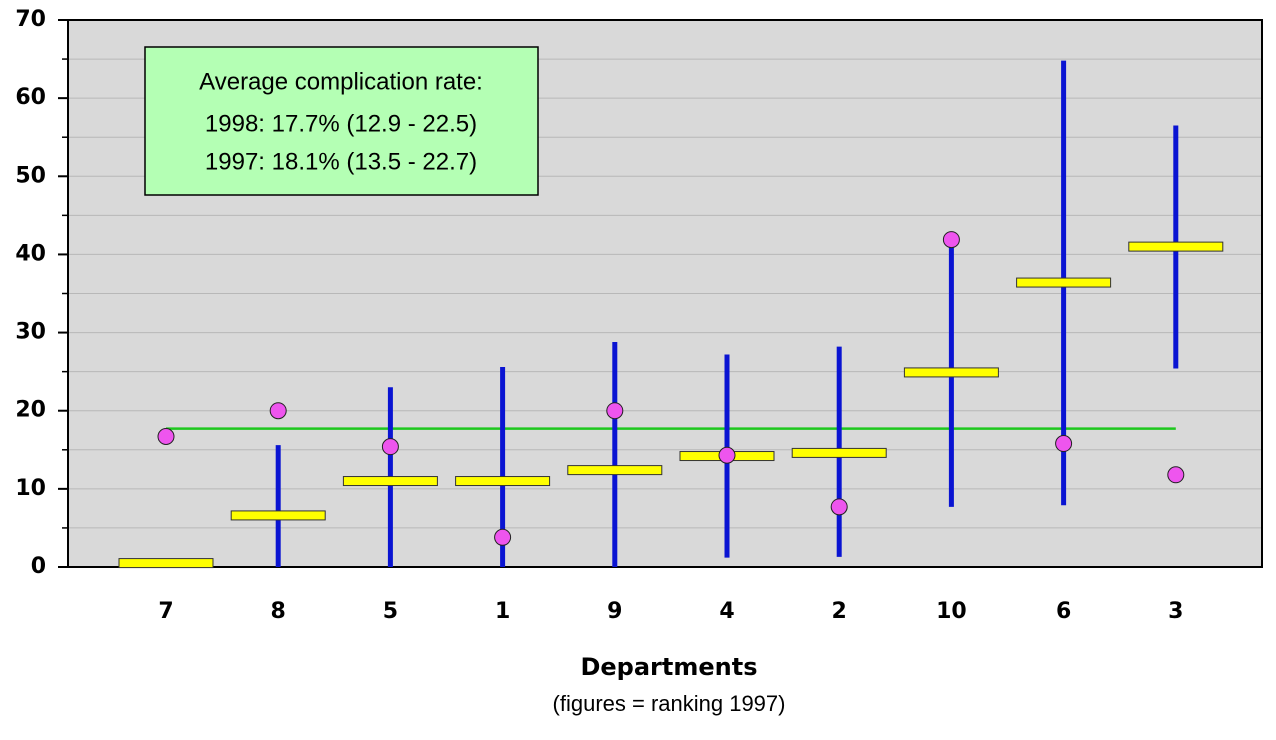 This screenshot has width=1276, height=740. I want to click on y-tick-label: 70, so click(30, 19).